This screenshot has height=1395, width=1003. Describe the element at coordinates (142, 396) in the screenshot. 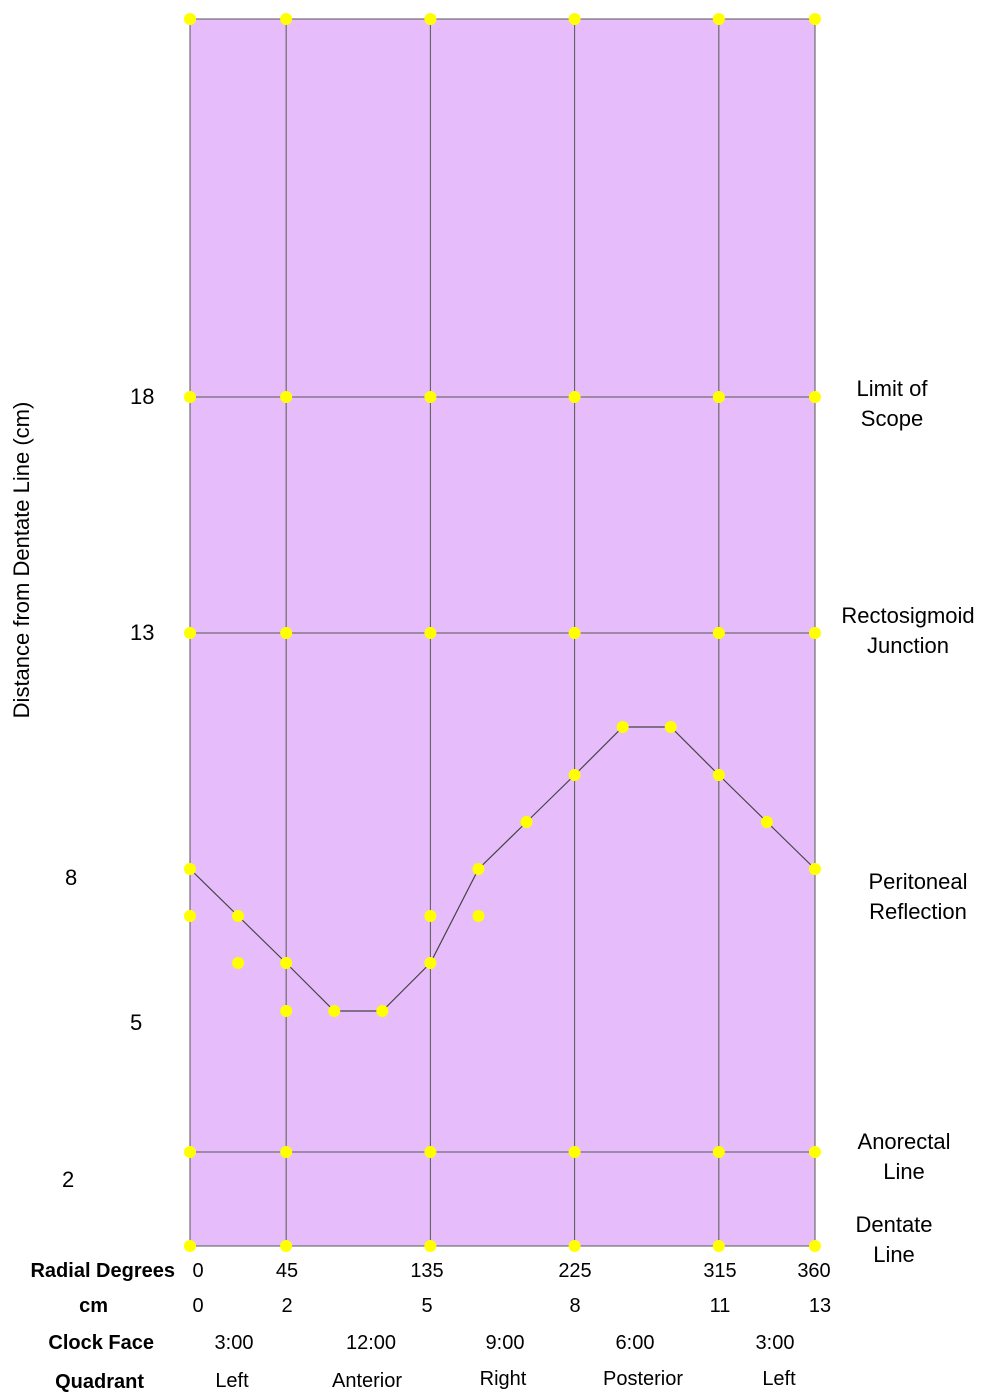

I see `y-tick-label: 18` at that location.